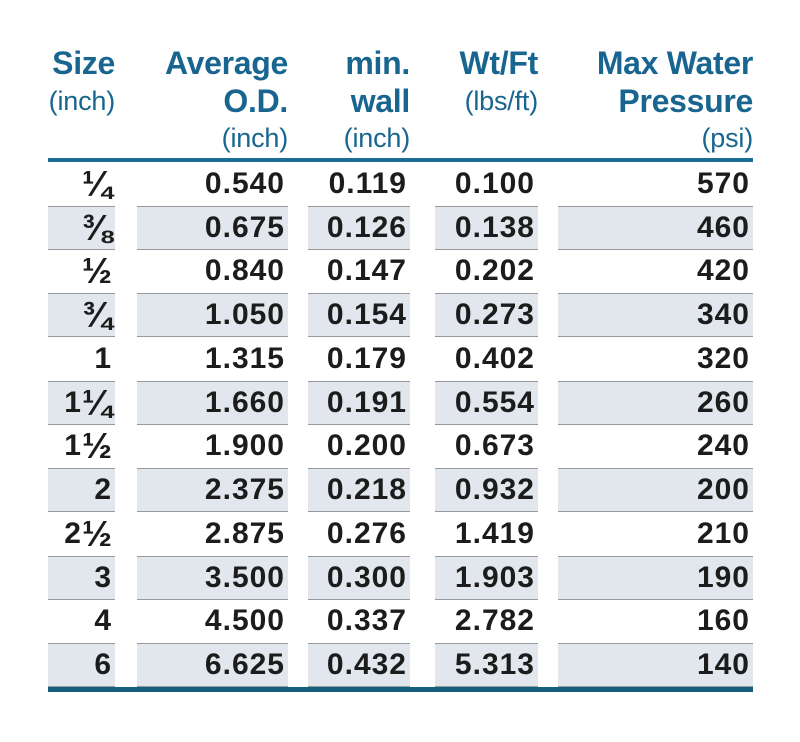  What do you see at coordinates (367, 183) in the screenshot?
I see `cell-min-wall: 0.119` at bounding box center [367, 183].